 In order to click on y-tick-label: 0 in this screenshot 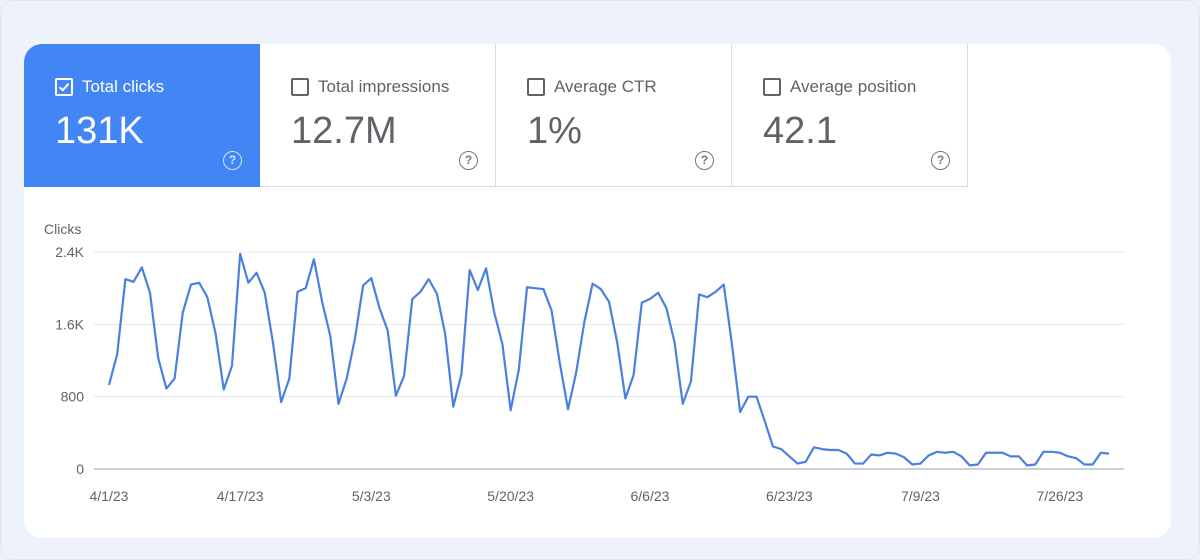, I will do `click(80, 469)`.